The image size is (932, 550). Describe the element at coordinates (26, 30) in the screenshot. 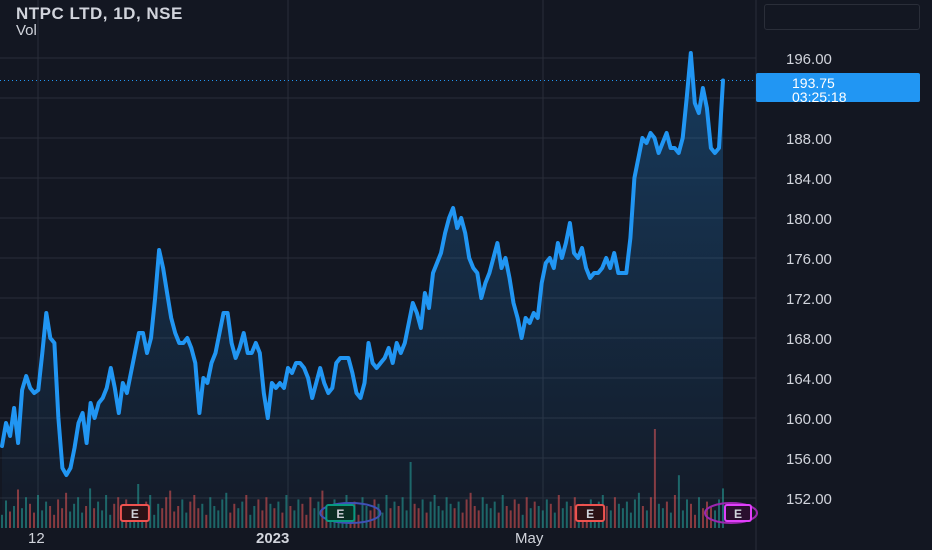

I see `indicator-label: Vol` at that location.